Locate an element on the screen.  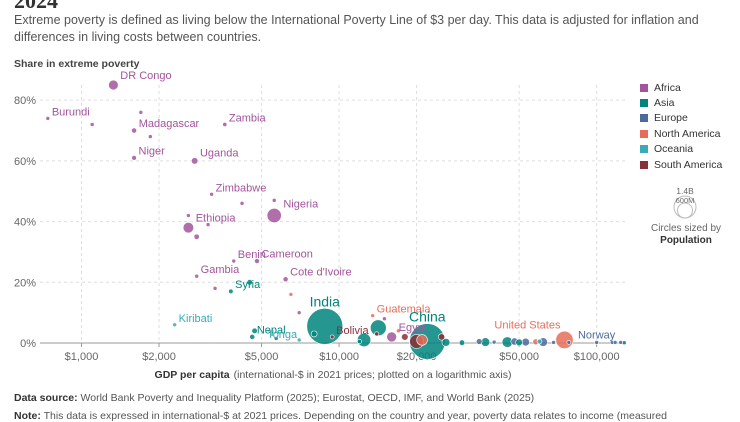
point-label: Cameroon is located at coordinates (286, 255).